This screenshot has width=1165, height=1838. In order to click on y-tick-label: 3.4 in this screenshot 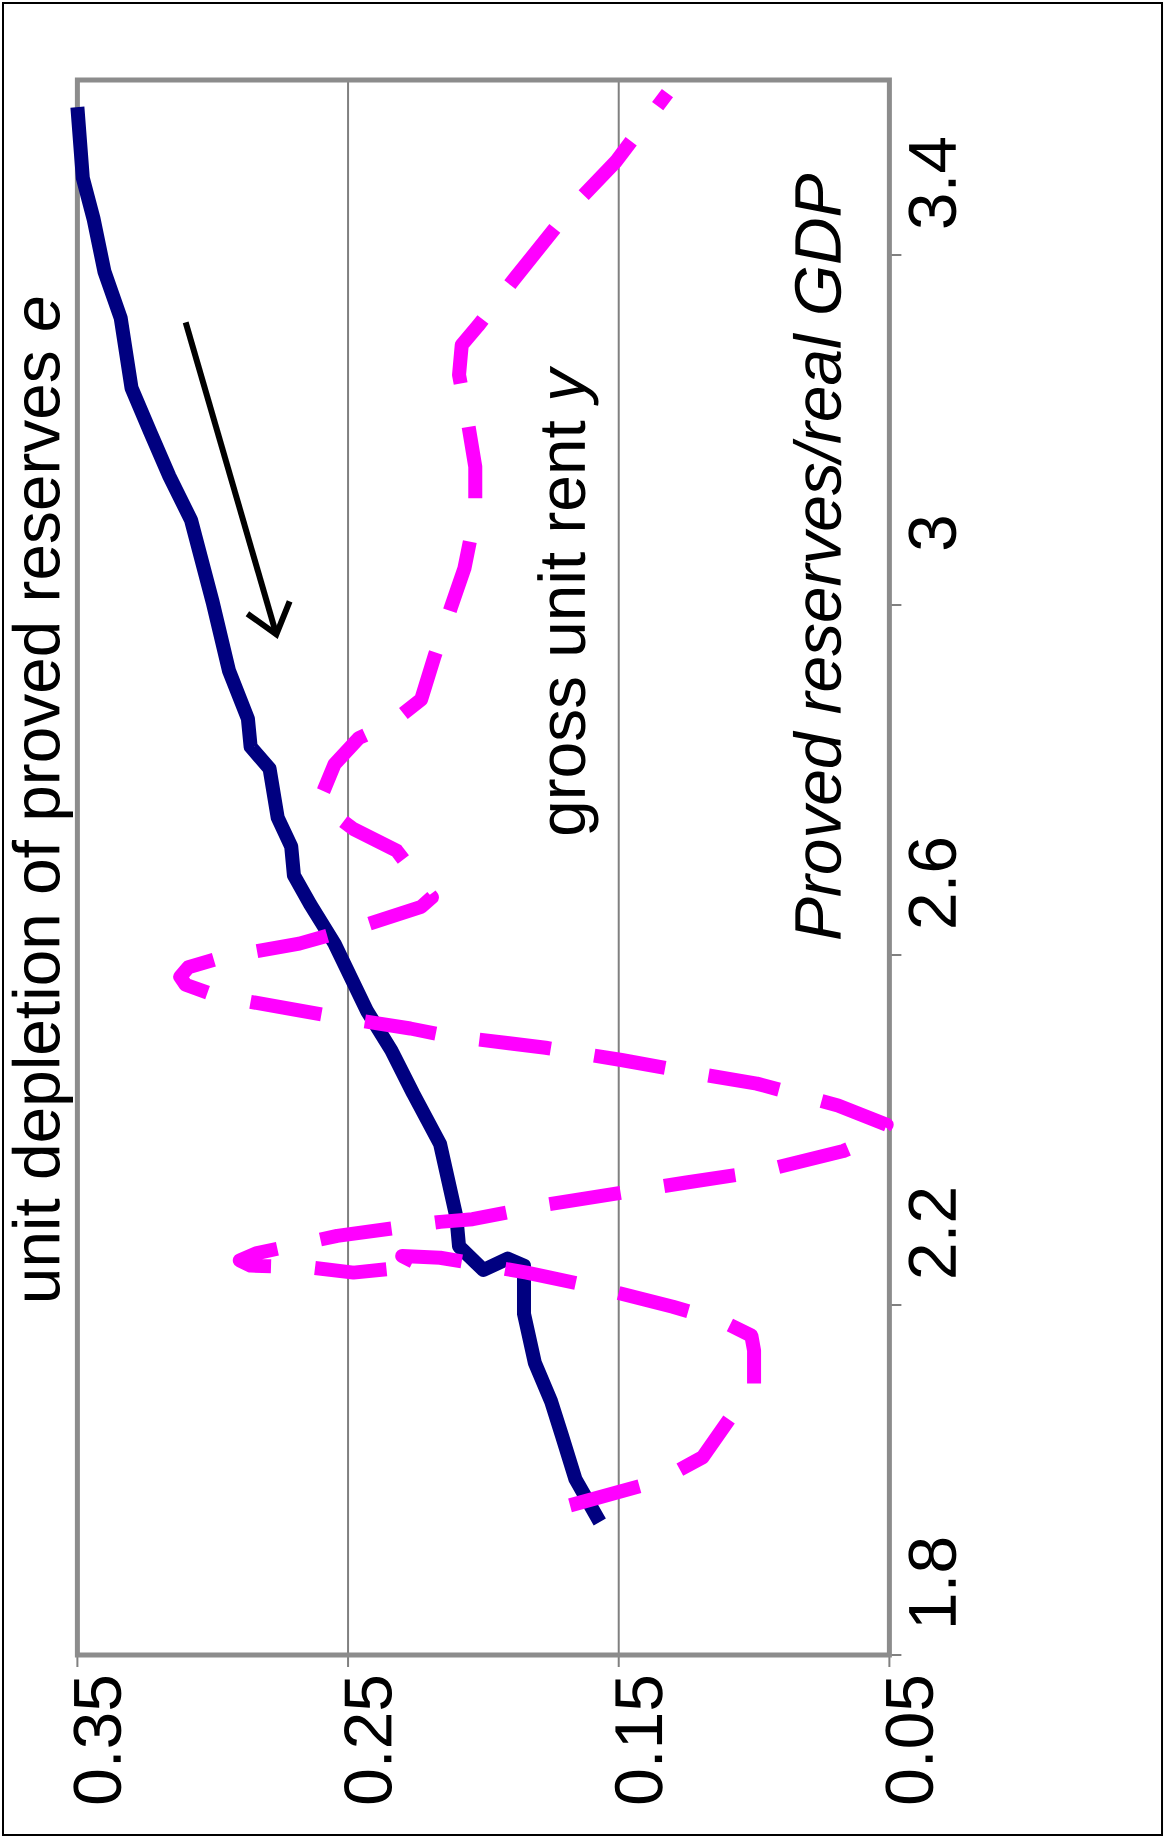, I will do `click(932, 182)`.